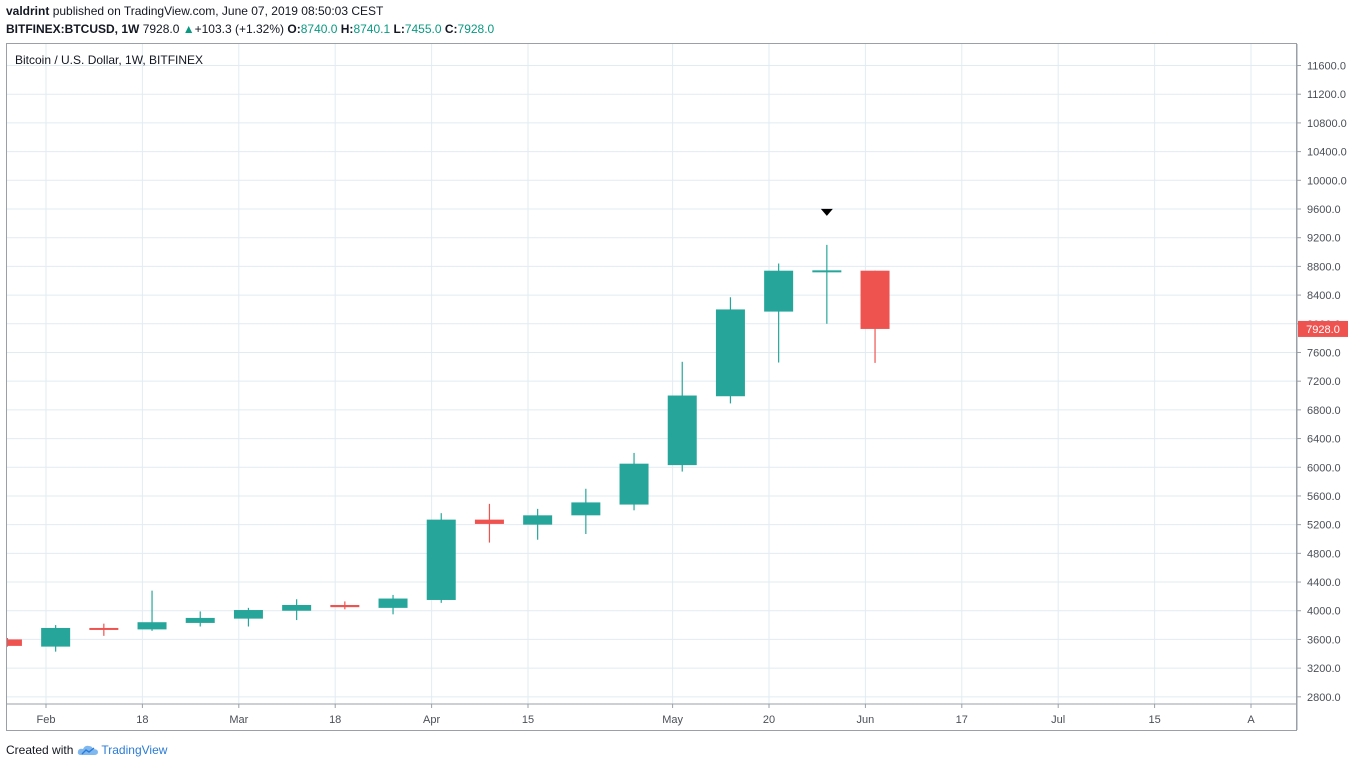 This screenshot has width=1360, height=768. I want to click on x-tick-label: Mar, so click(238, 720).